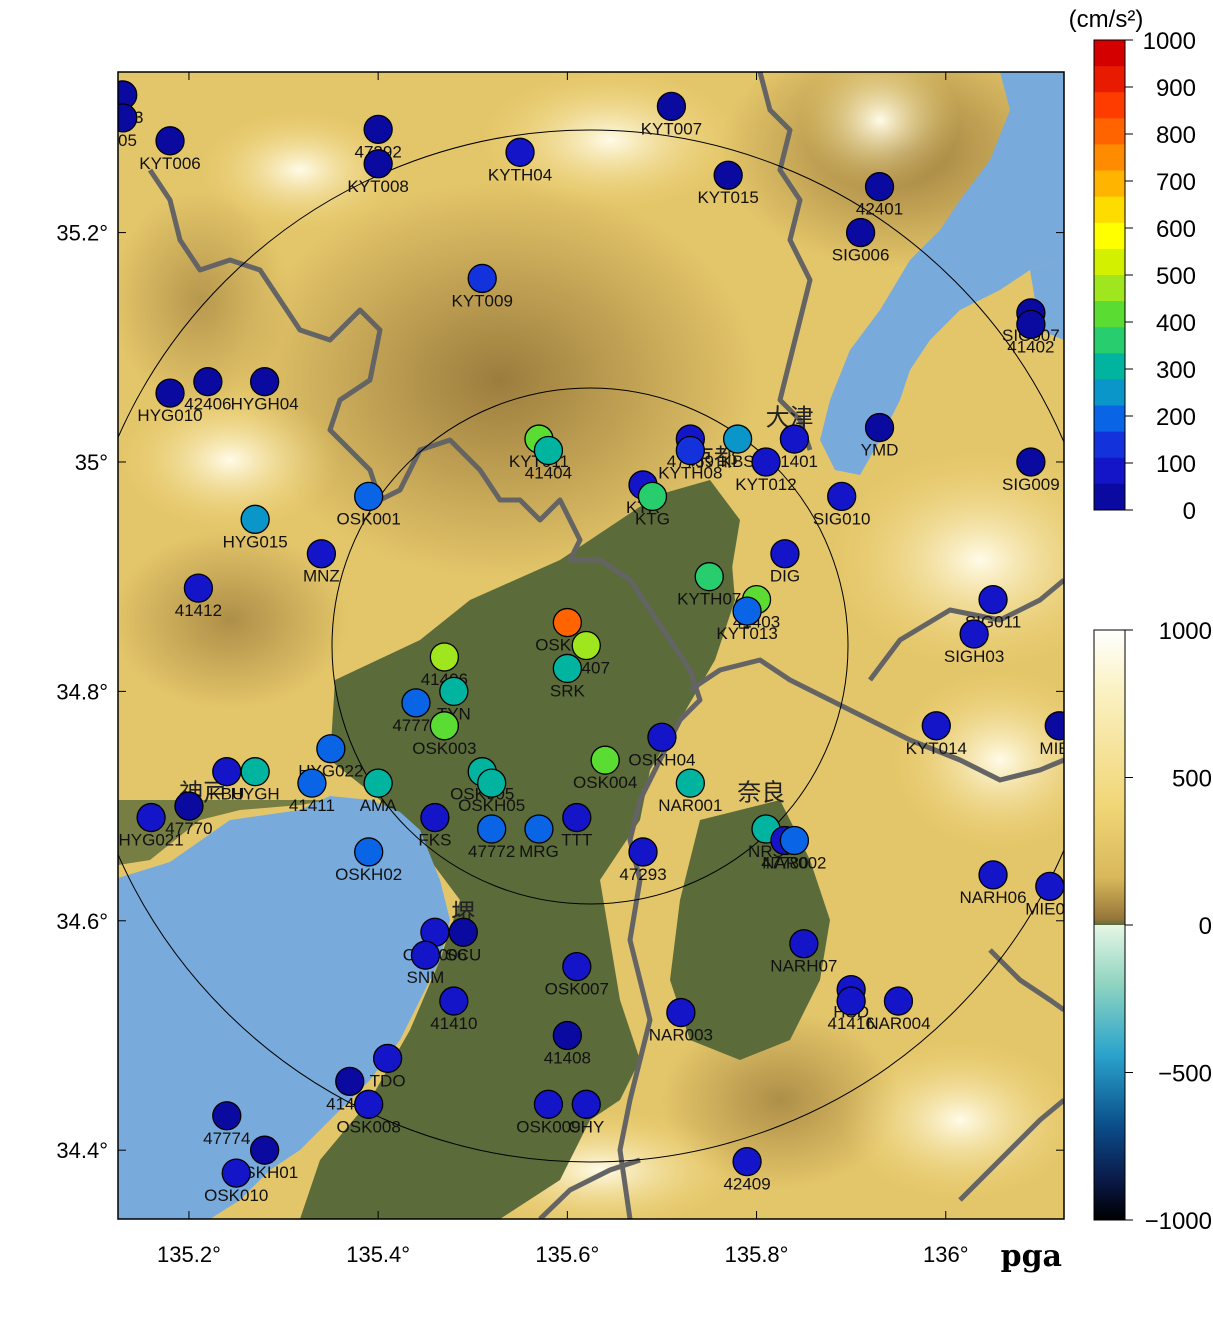  I want to click on station-label: OSK003, so click(444, 748).